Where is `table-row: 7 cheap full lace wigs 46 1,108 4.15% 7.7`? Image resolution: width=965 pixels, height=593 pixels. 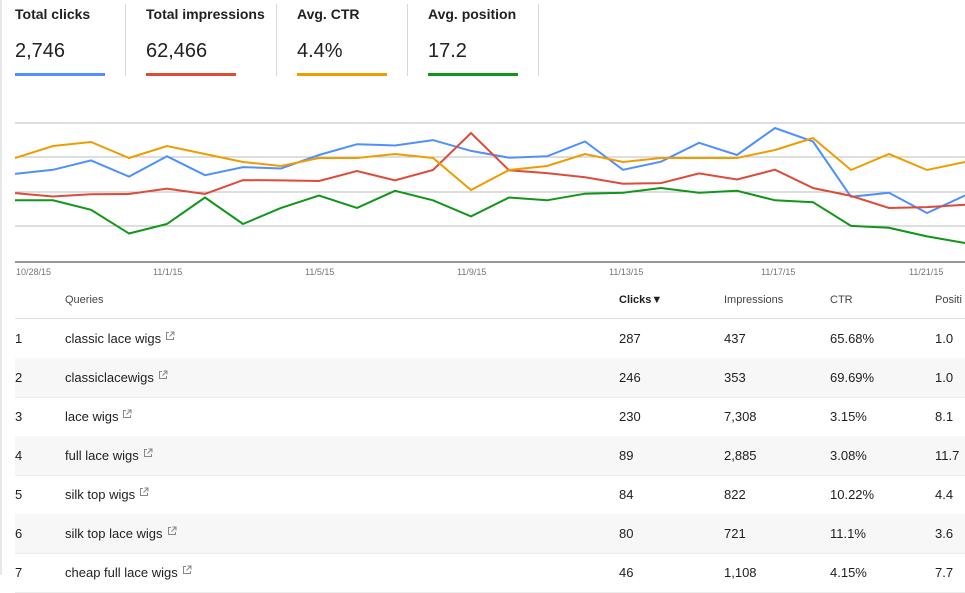
table-row: 7 cheap full lace wigs 46 1,108 4.15% 7.7 is located at coordinates (490, 573).